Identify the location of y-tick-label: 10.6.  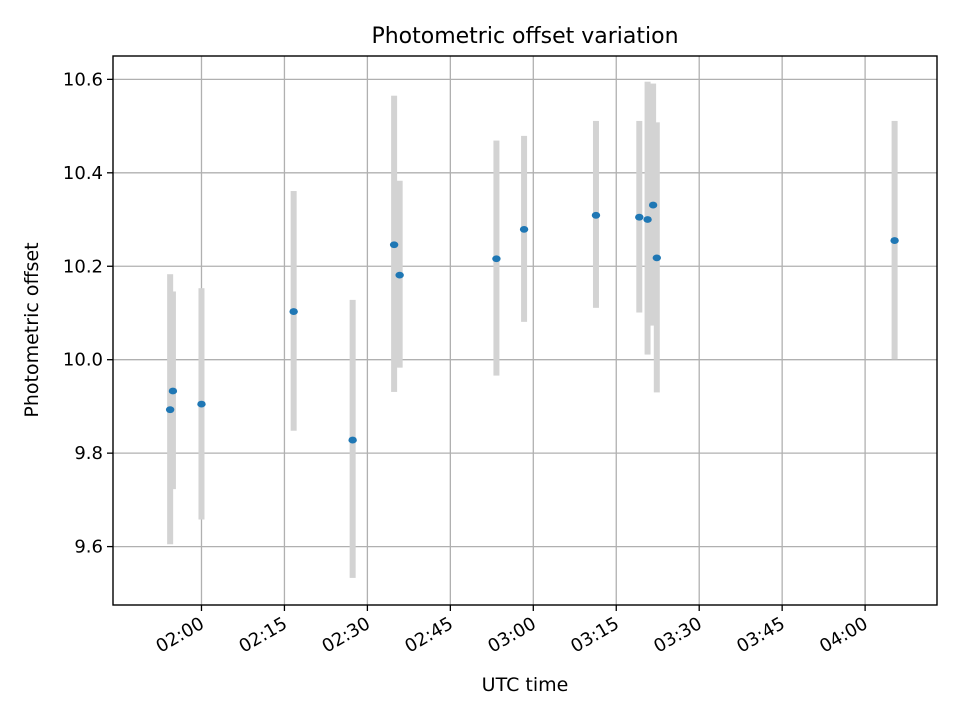
(83, 79).